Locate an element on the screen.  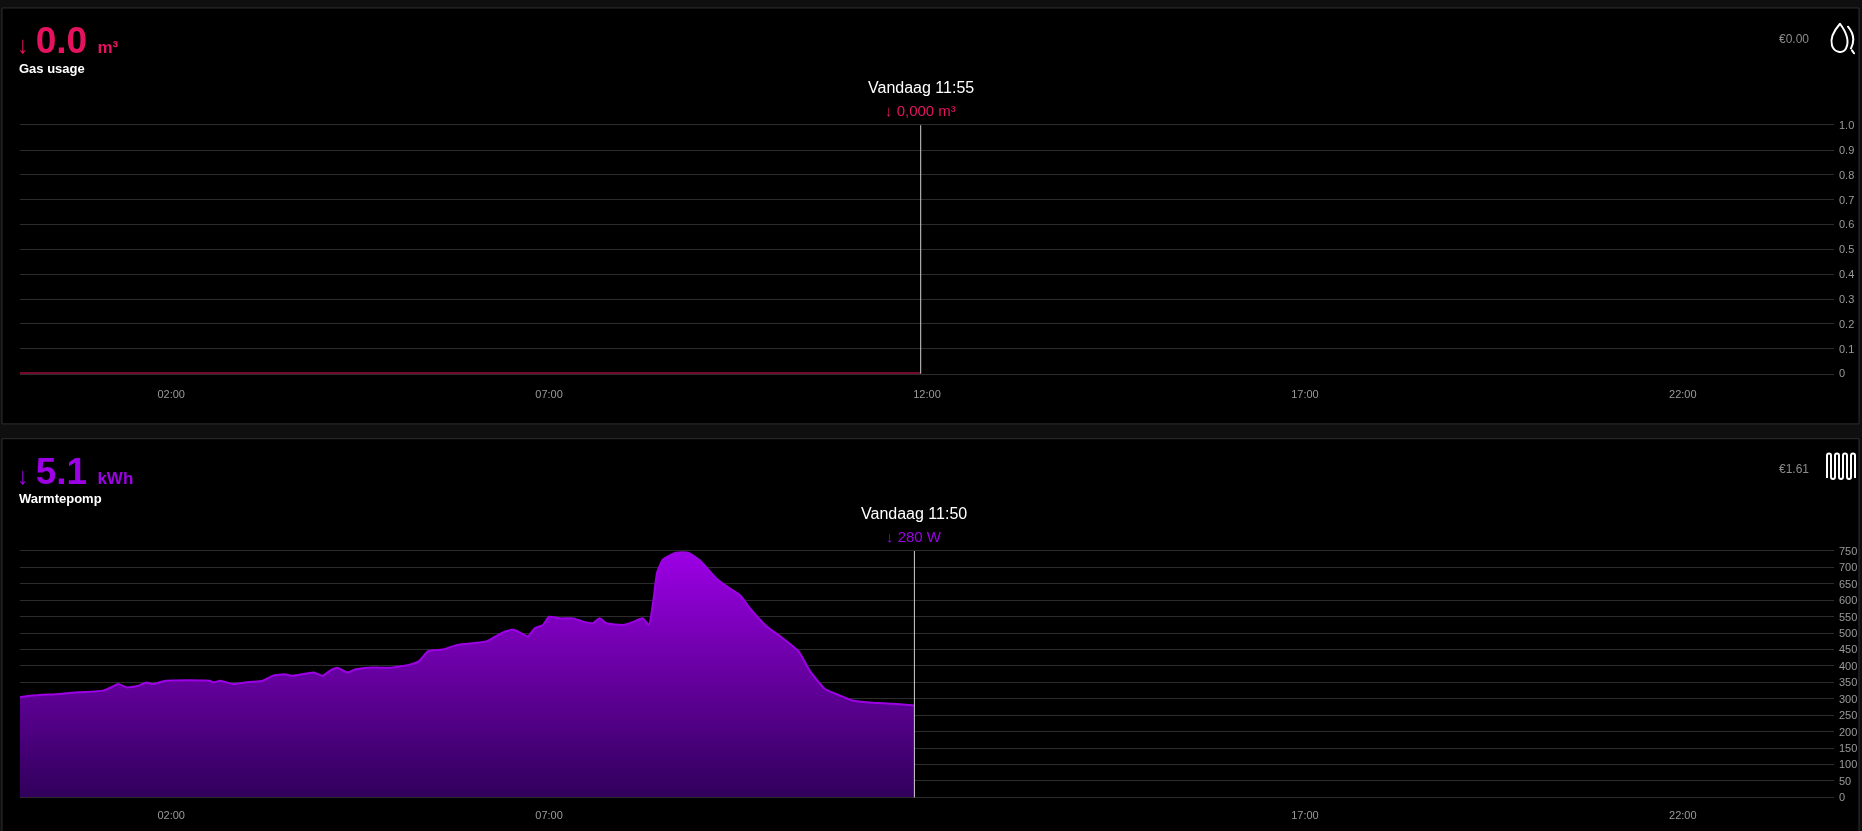
text: ↓ 280 W is located at coordinates (914, 536).